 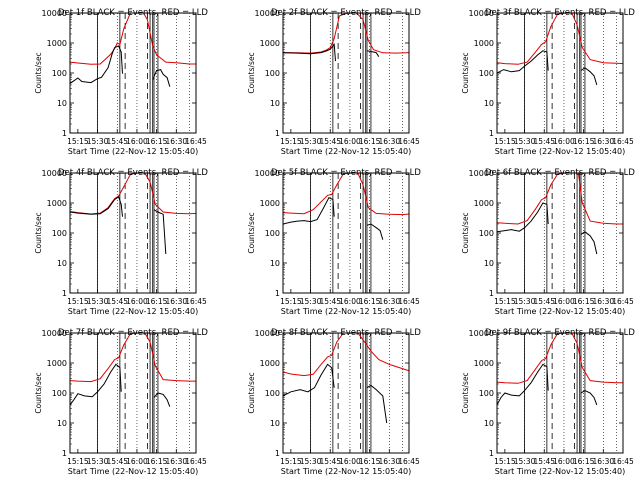 I want to click on panel-title: Det 8f BLACK = Events, RED = LLD, so click(x=346, y=333).